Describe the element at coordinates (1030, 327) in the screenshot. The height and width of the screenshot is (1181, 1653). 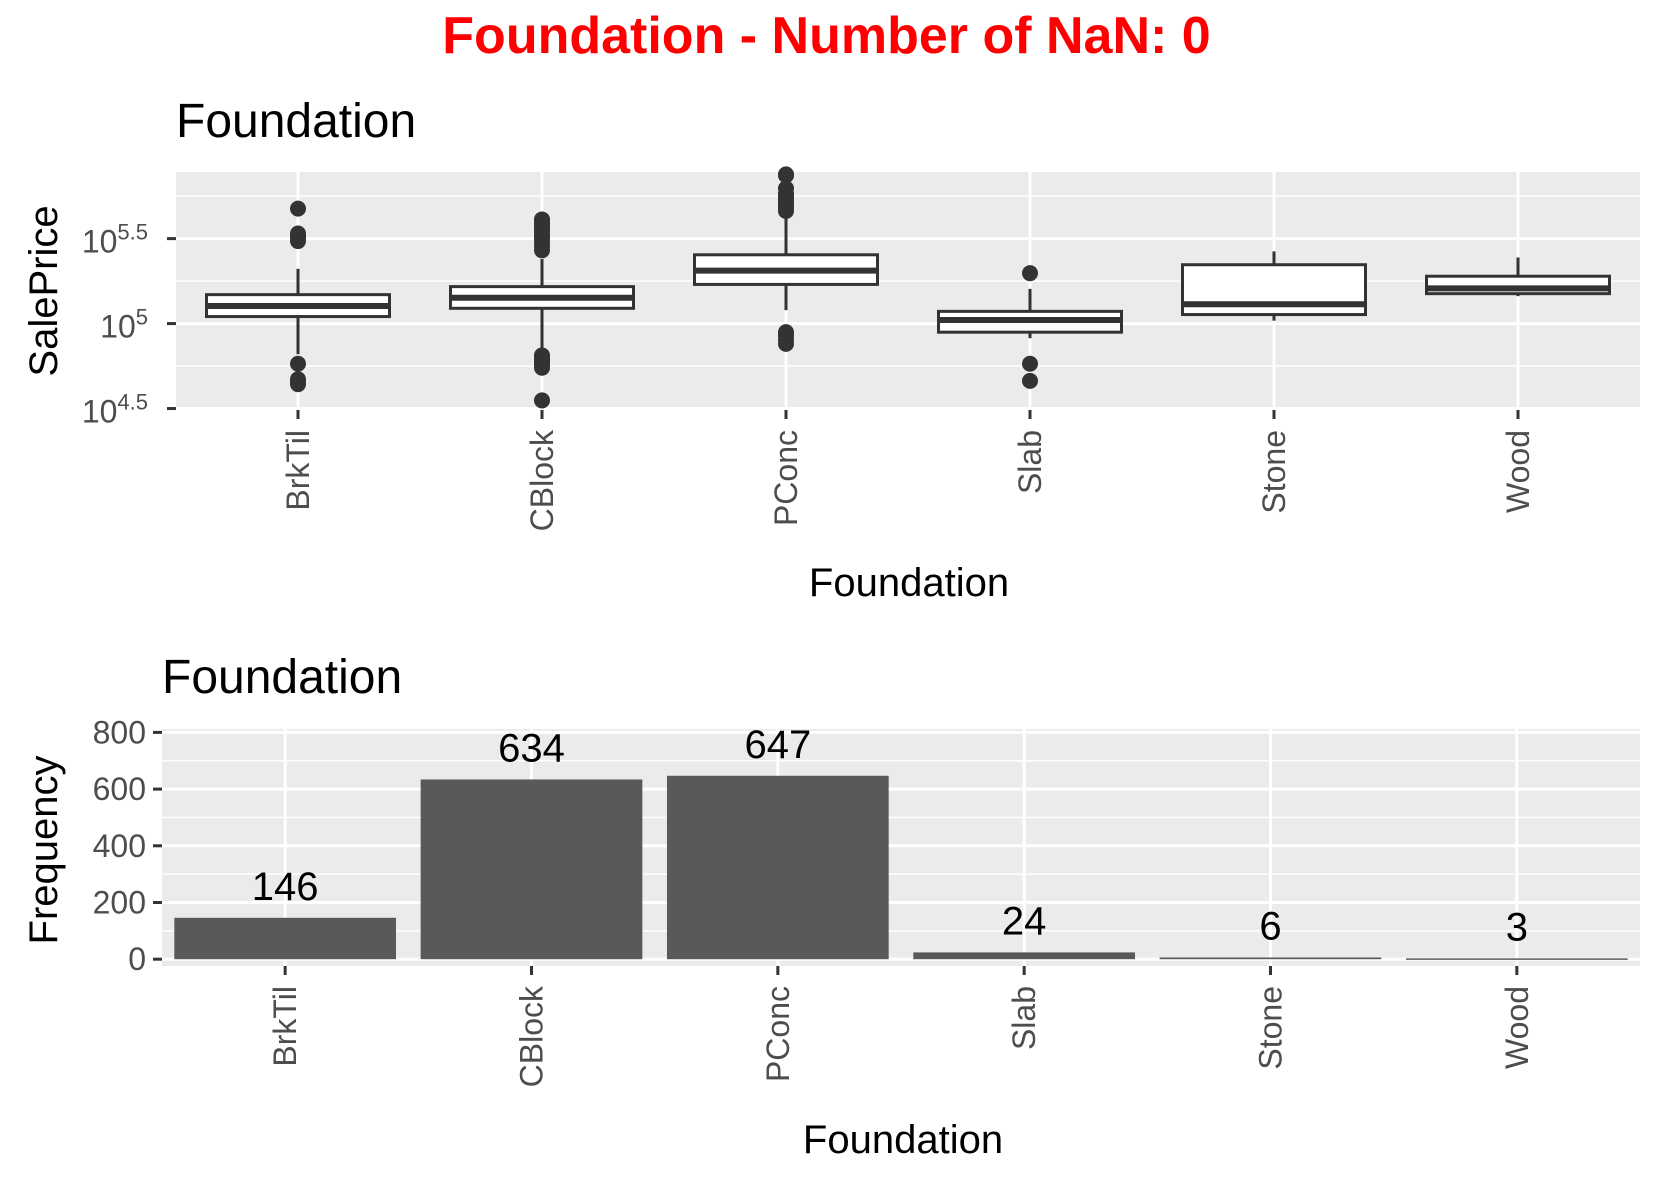
I see `box-slab` at that location.